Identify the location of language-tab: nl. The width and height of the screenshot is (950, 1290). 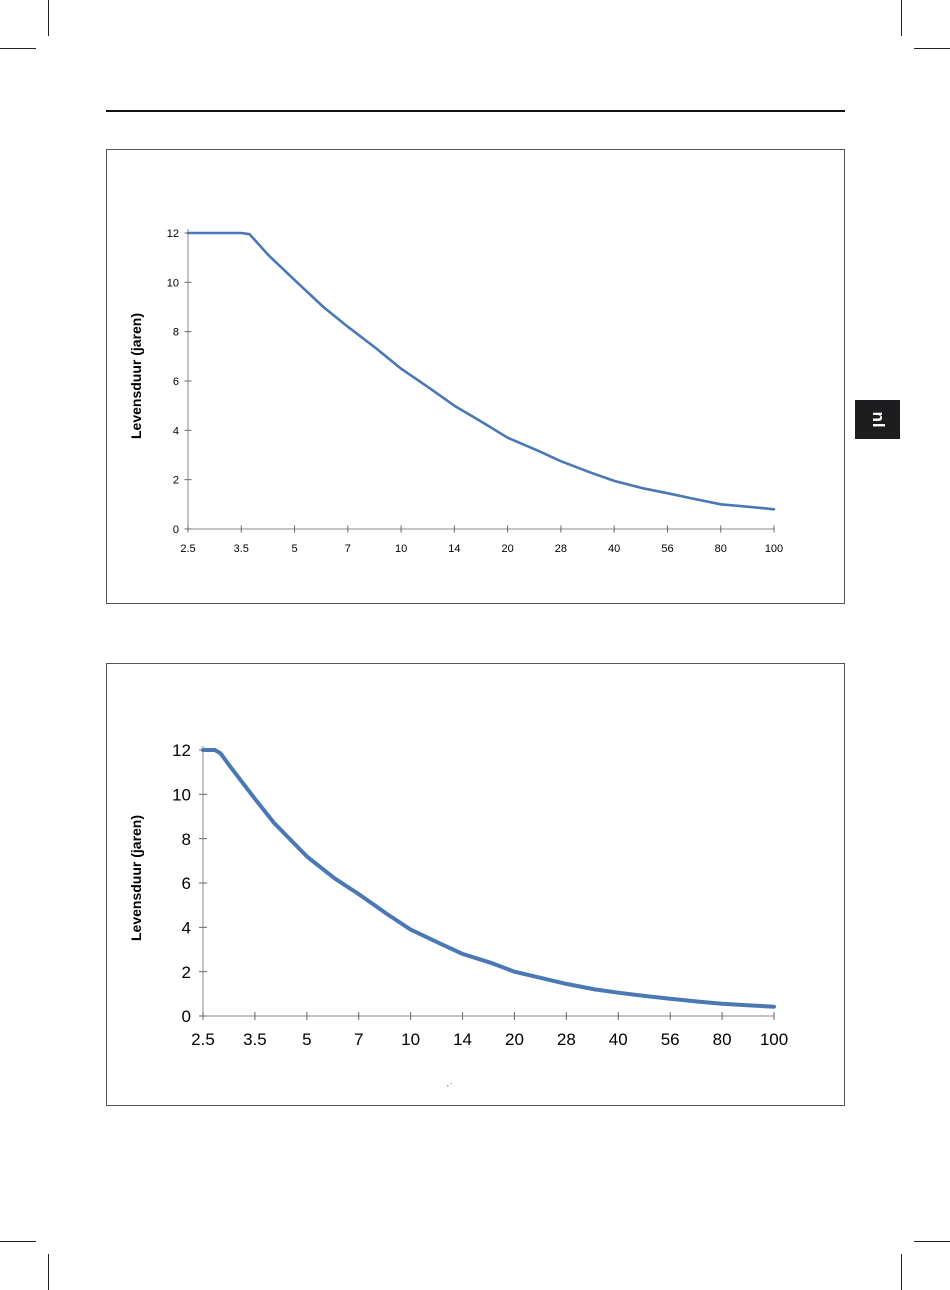
(877, 419).